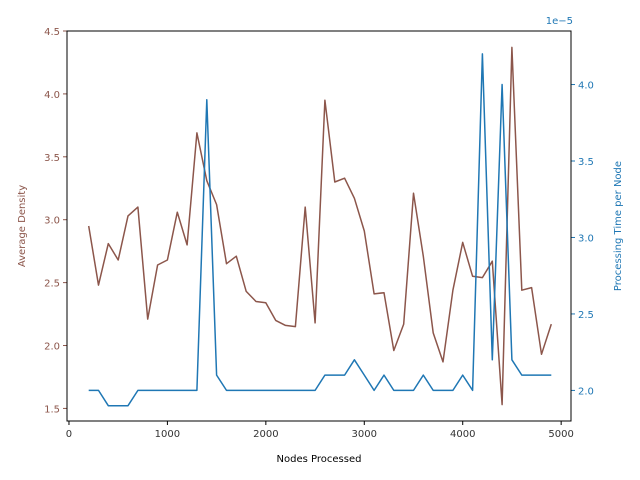 The image size is (640, 480). Describe the element at coordinates (52, 32) in the screenshot. I see `left-tick-label: 4.5` at that location.